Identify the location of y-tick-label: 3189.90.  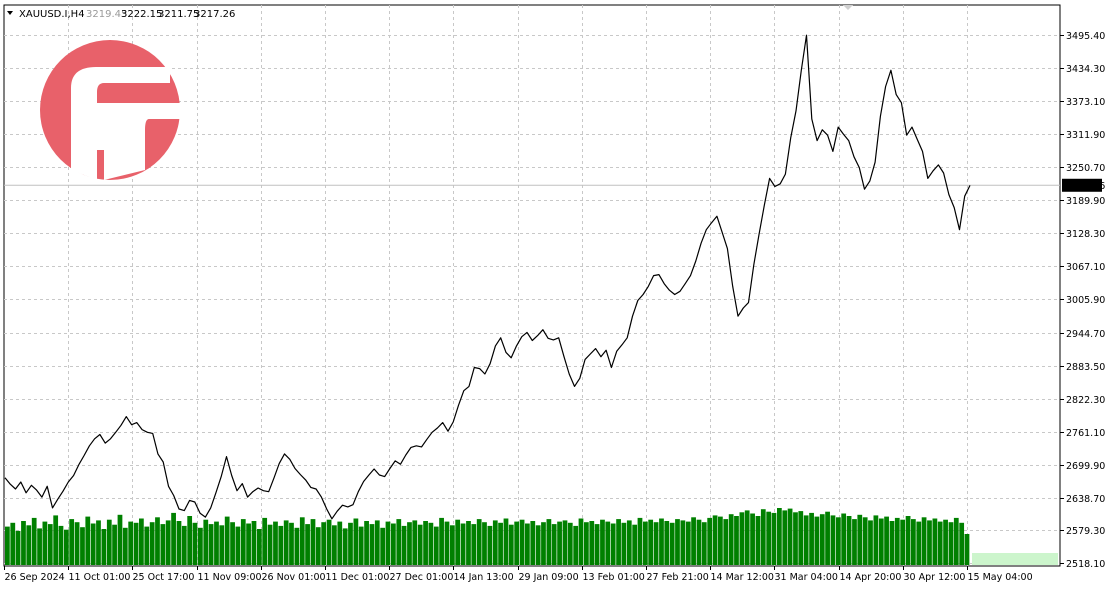
(1085, 201).